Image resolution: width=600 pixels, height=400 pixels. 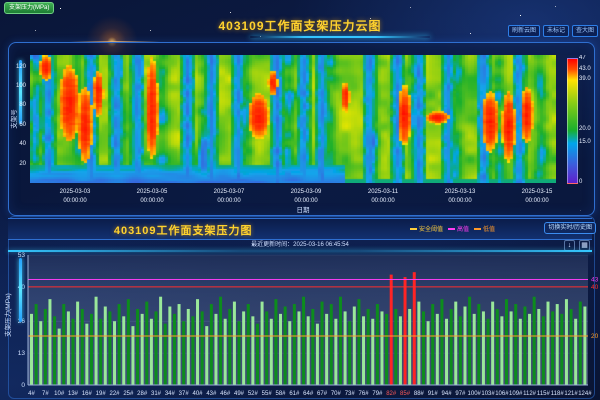 What do you see at coordinates (581, 182) in the screenshot?
I see `colorbar-tick-label: 0` at bounding box center [581, 182].